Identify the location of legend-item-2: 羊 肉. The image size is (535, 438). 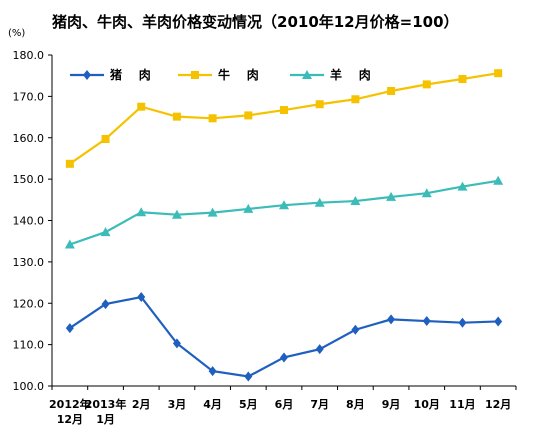
(330, 74).